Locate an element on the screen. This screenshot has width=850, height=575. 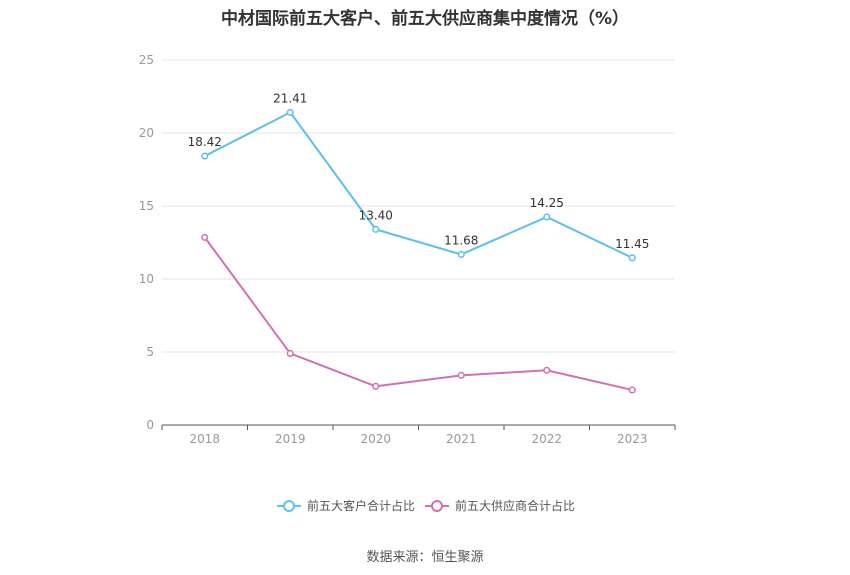
x-tick-label: 2023 is located at coordinates (632, 439).